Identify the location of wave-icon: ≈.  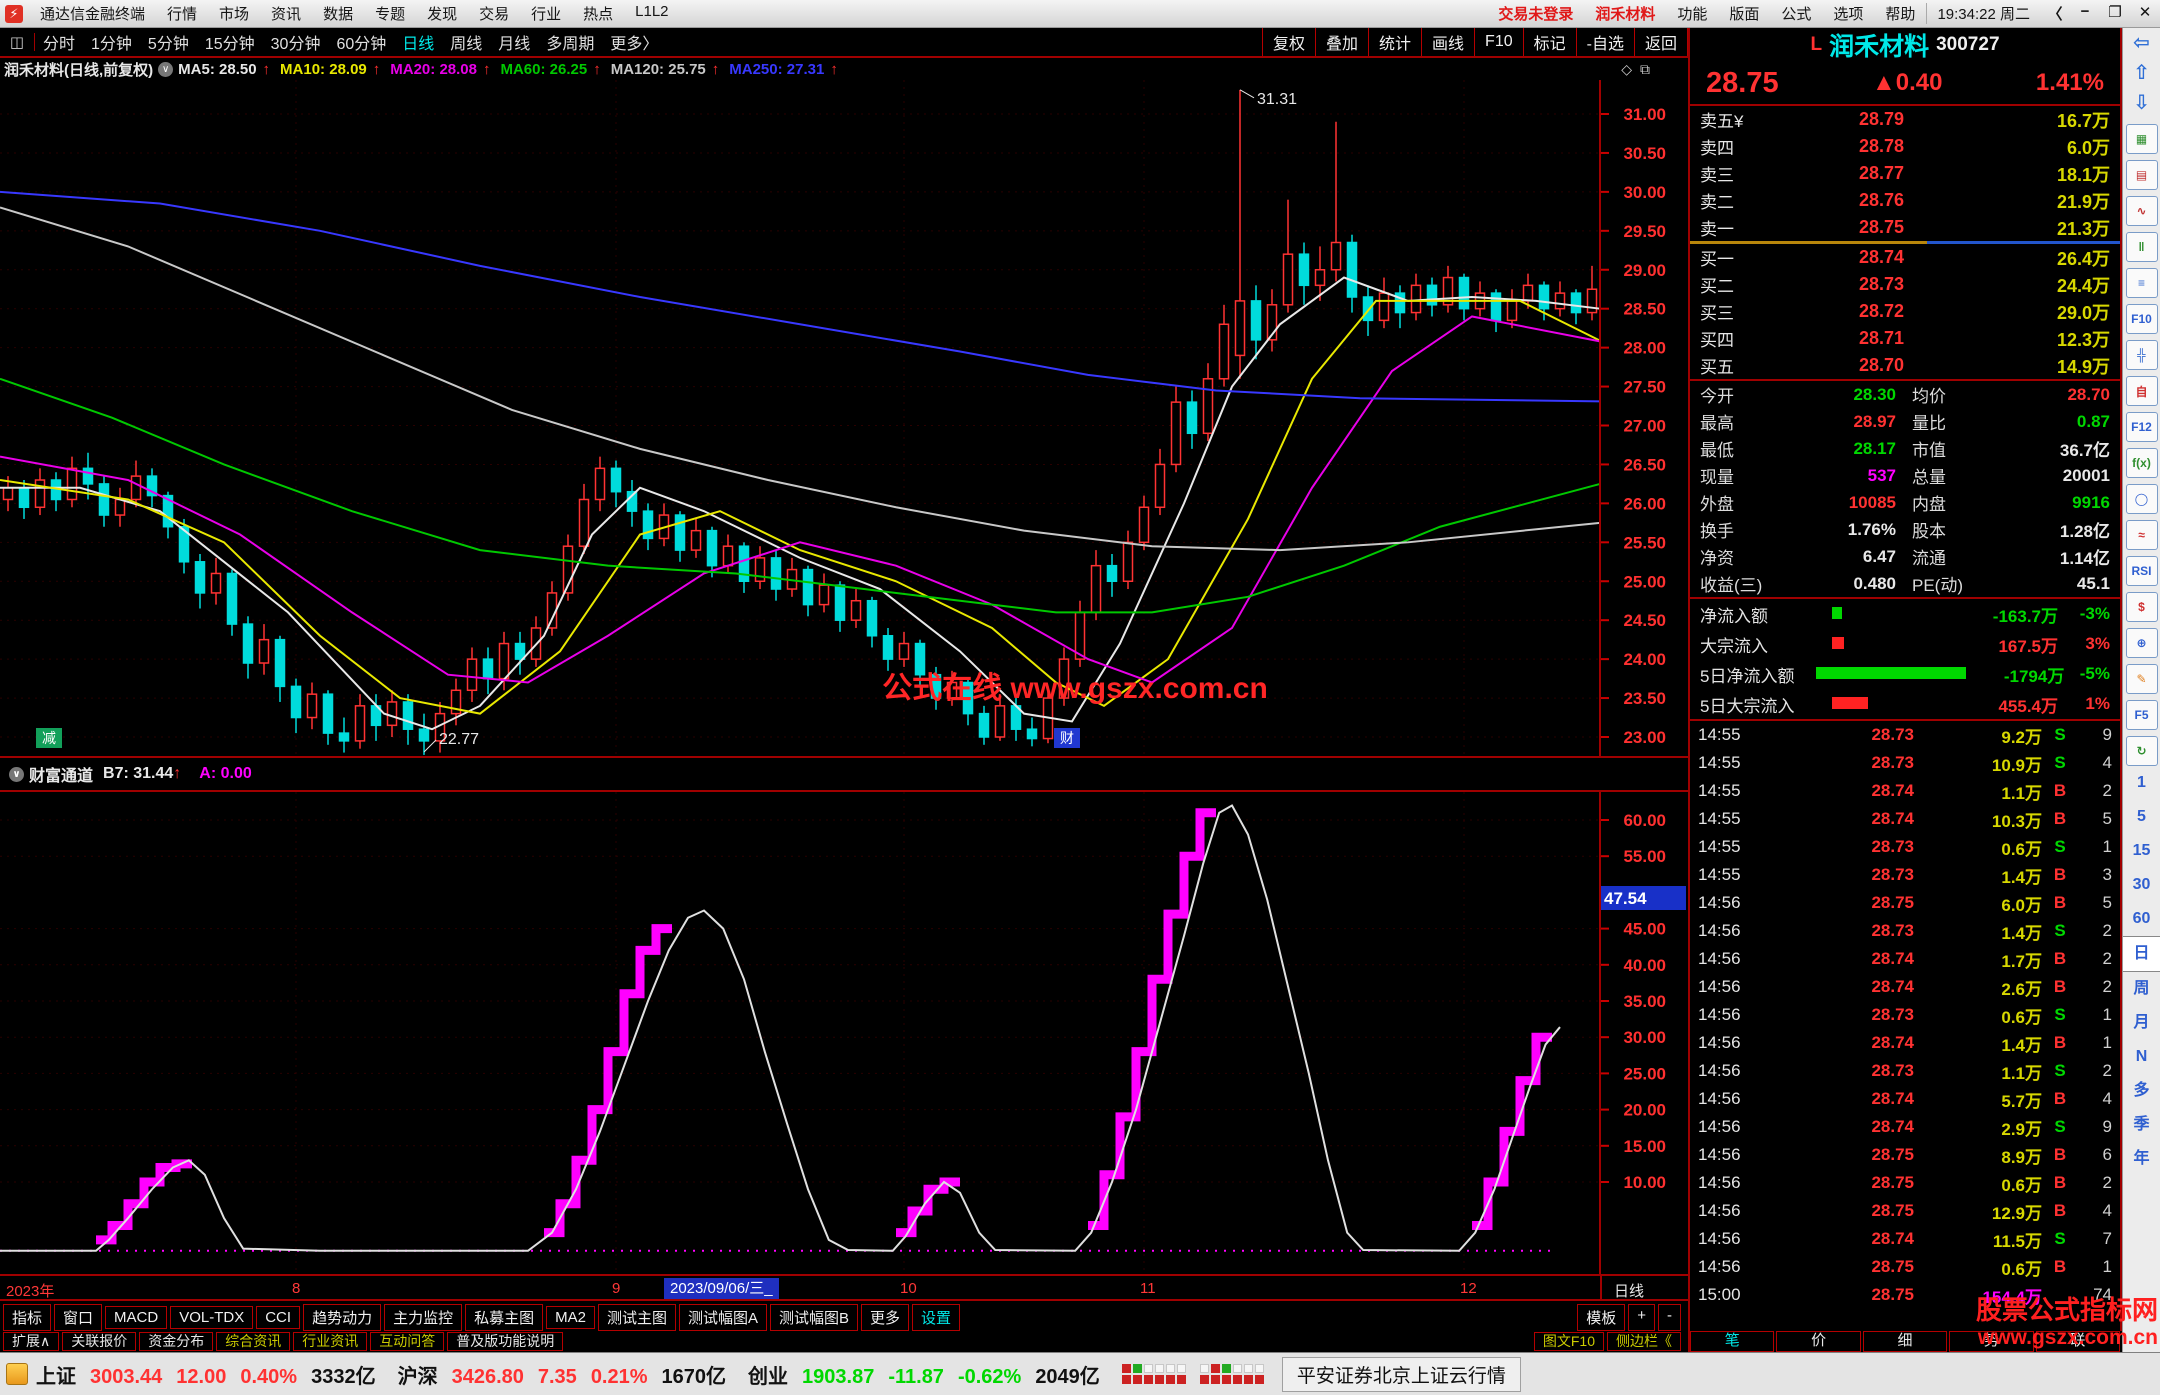
(2141, 535).